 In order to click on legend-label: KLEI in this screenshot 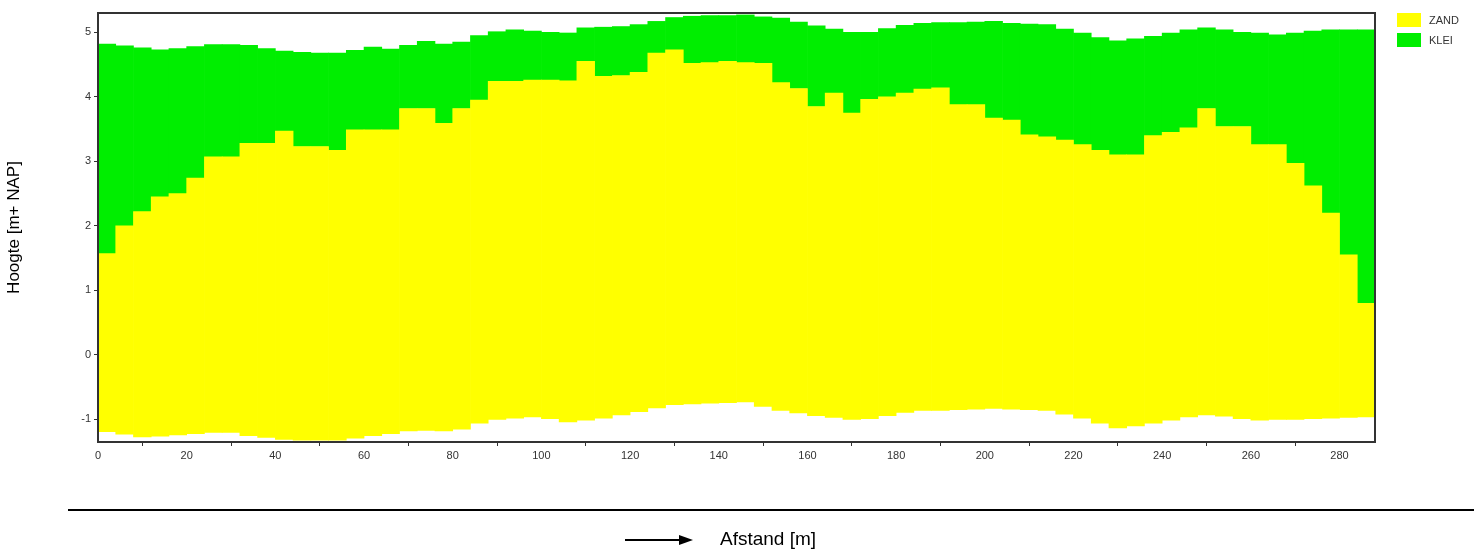, I will do `click(1441, 40)`.